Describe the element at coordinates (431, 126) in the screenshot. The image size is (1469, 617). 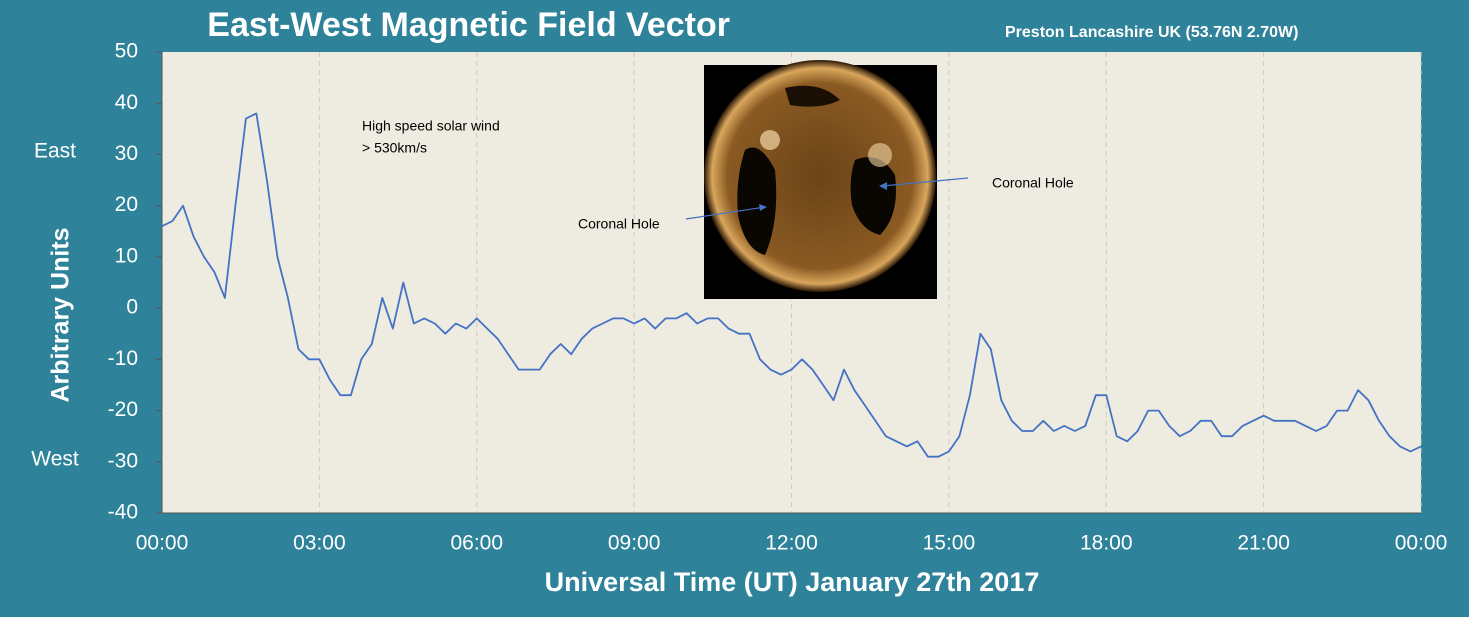
I see `annotation: High speed solar wind` at that location.